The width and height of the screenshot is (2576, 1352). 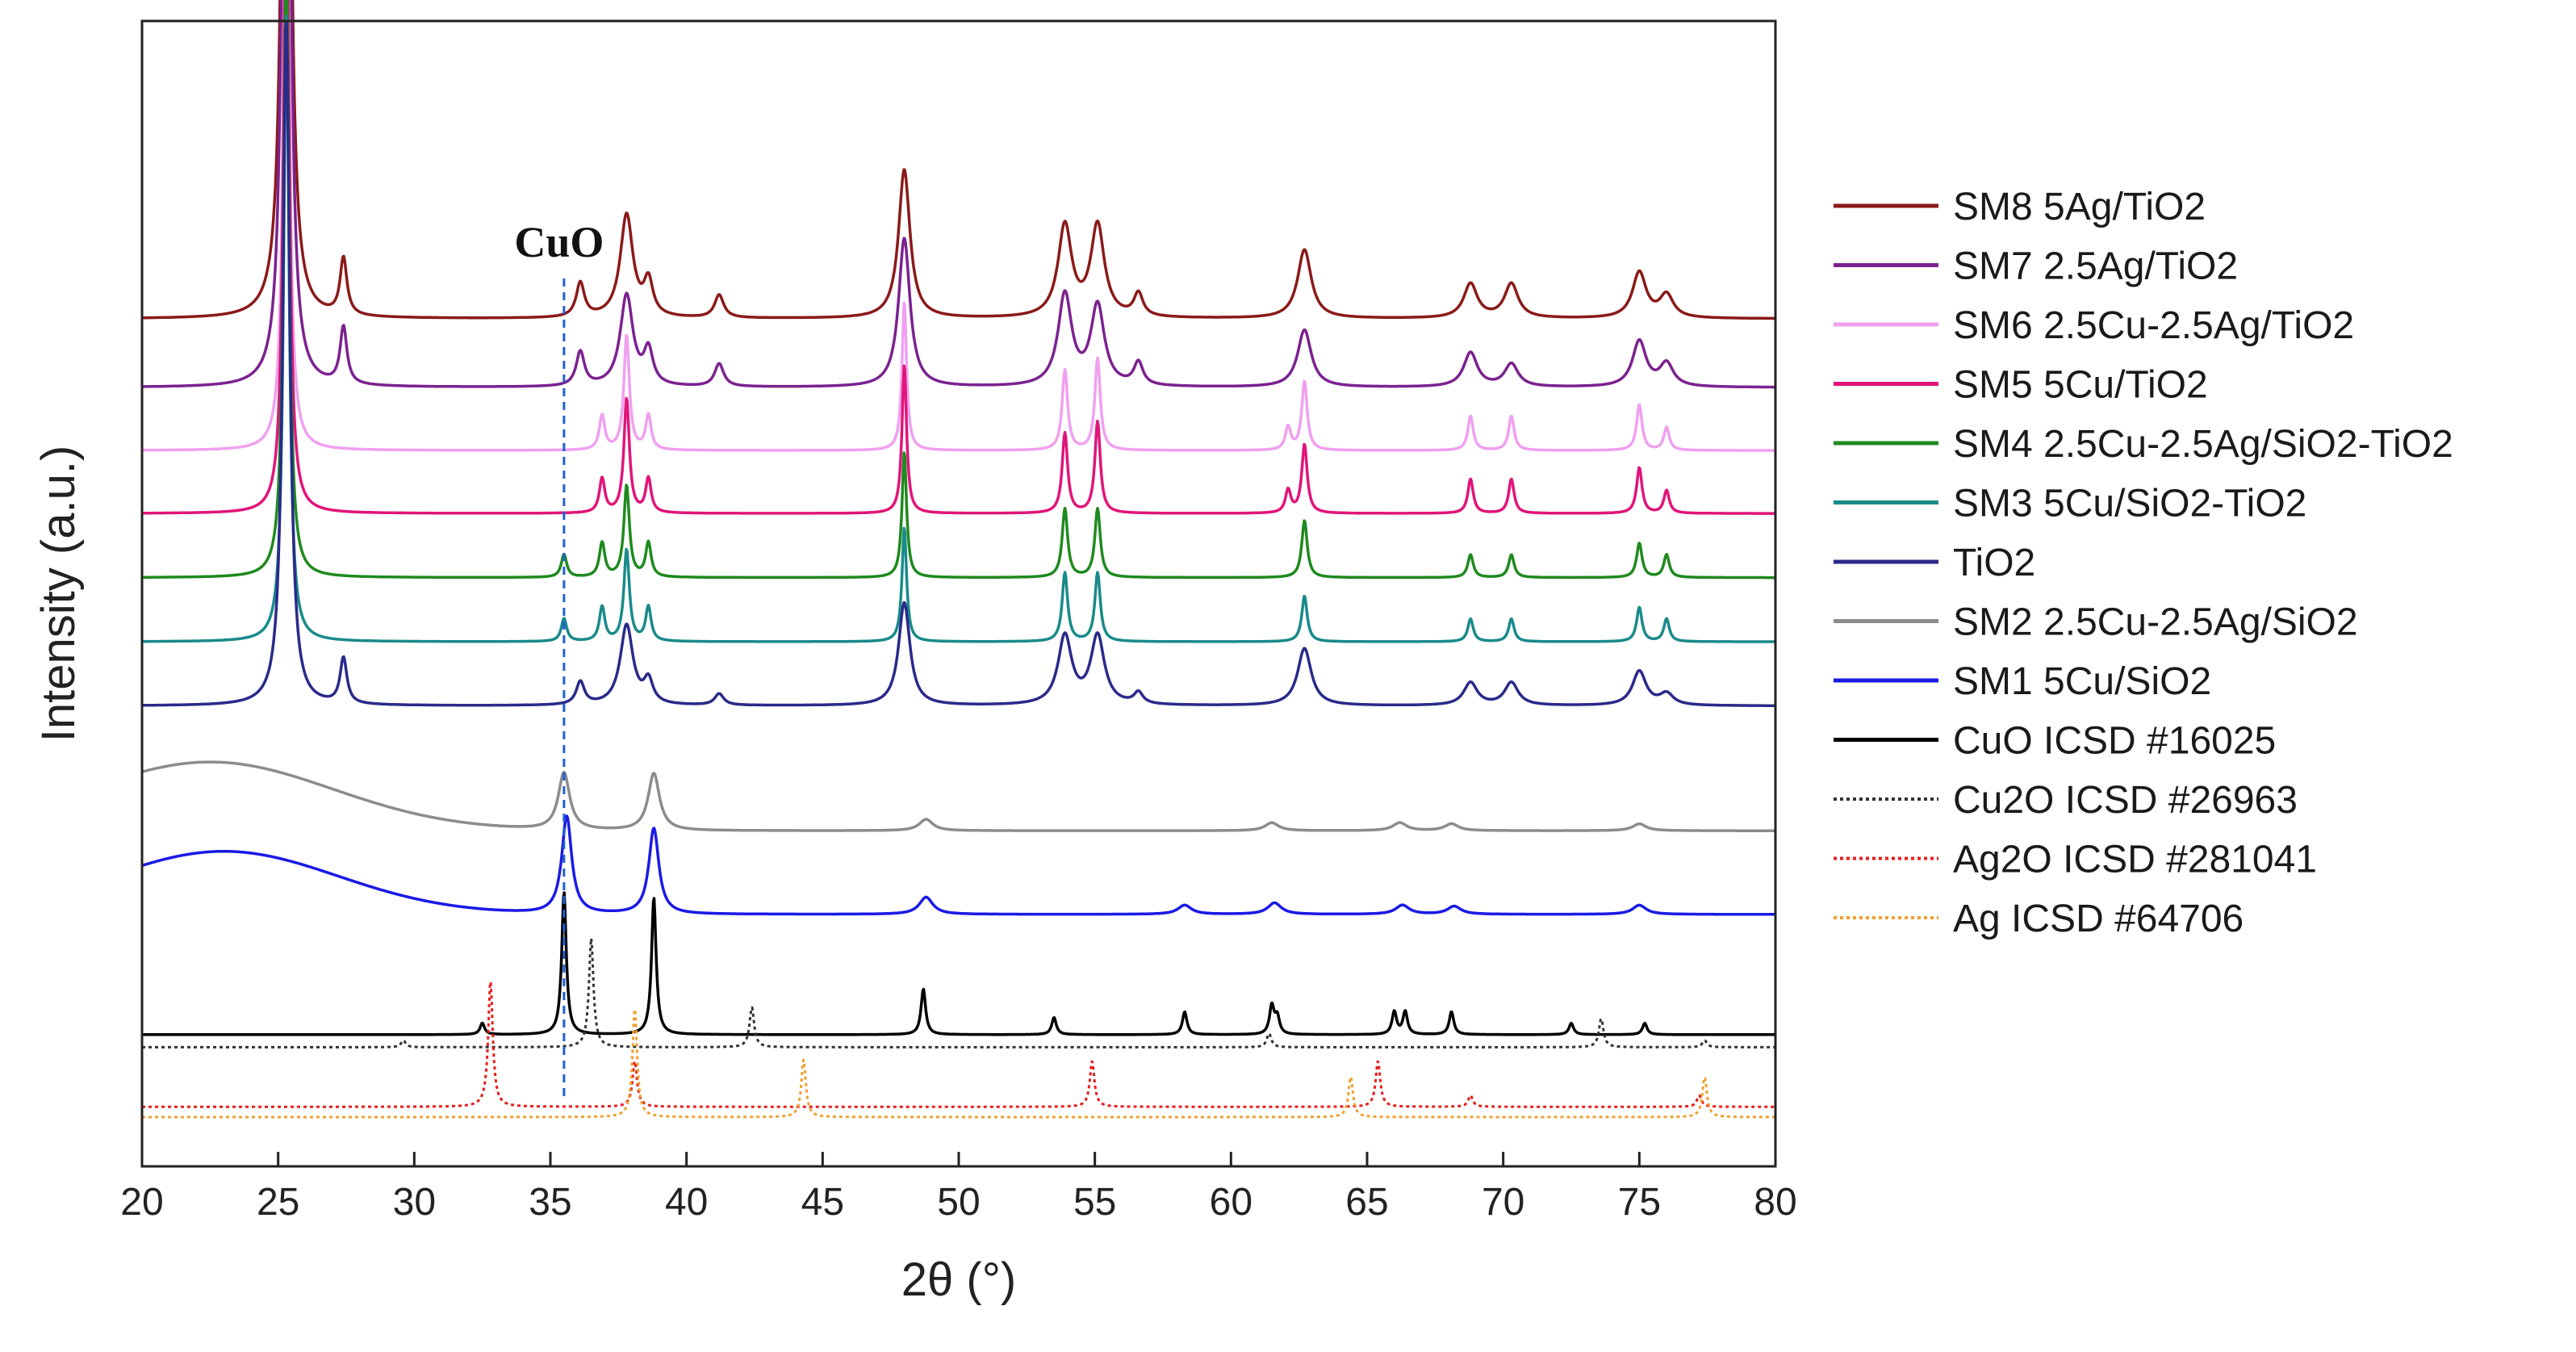 What do you see at coordinates (2095, 266) in the screenshot?
I see `legend-label-1: SM7 2.5Ag/TiO2` at bounding box center [2095, 266].